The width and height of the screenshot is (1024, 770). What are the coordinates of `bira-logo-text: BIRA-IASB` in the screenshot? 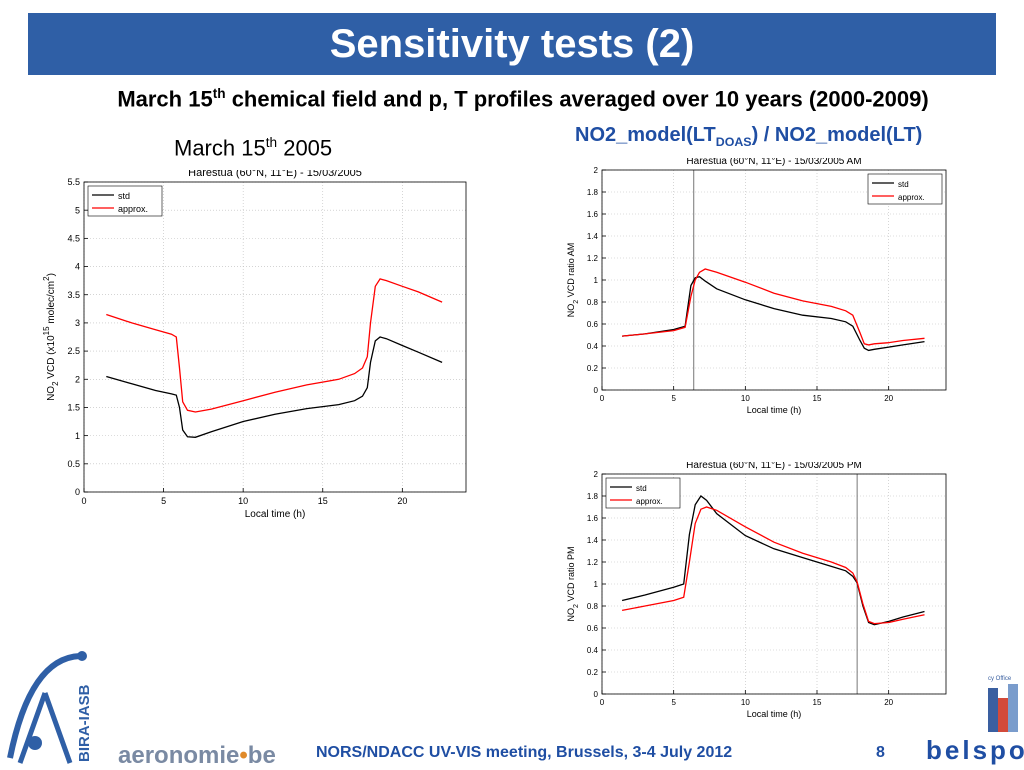 It's located at (84, 723).